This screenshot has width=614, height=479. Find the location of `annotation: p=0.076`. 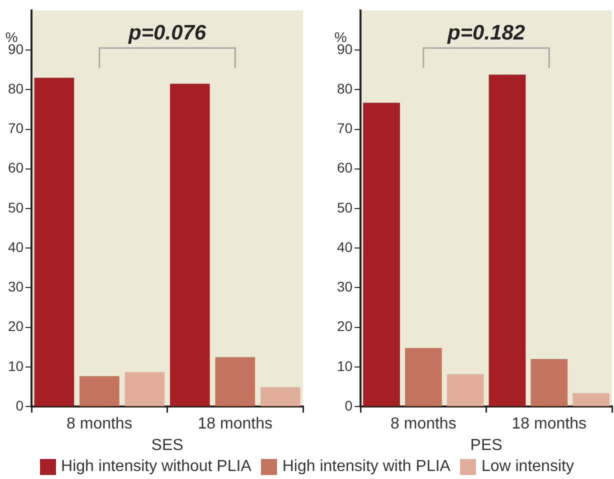

annotation: p=0.076 is located at coordinates (166, 32).